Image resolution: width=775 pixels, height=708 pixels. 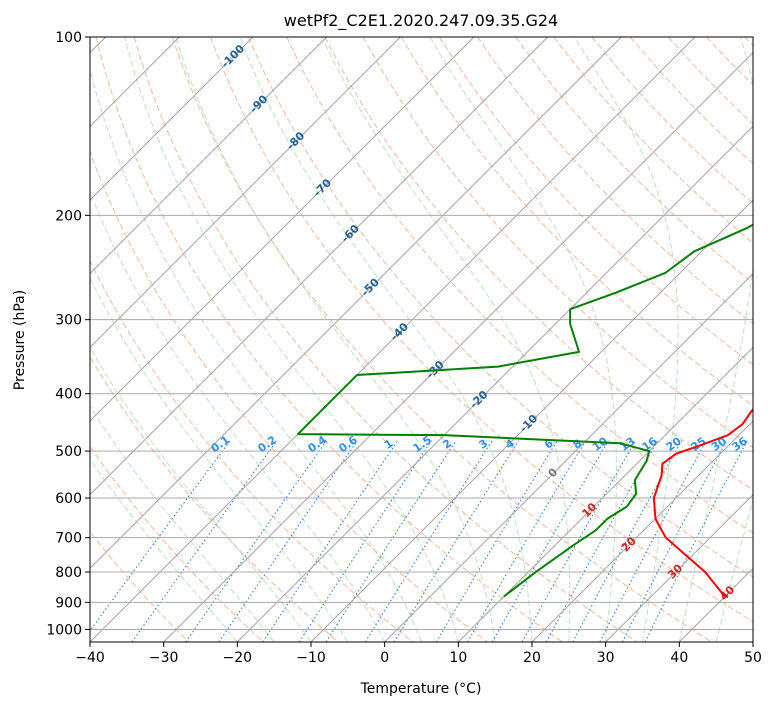 What do you see at coordinates (458, 658) in the screenshot?
I see `x-tick-label: 10` at bounding box center [458, 658].